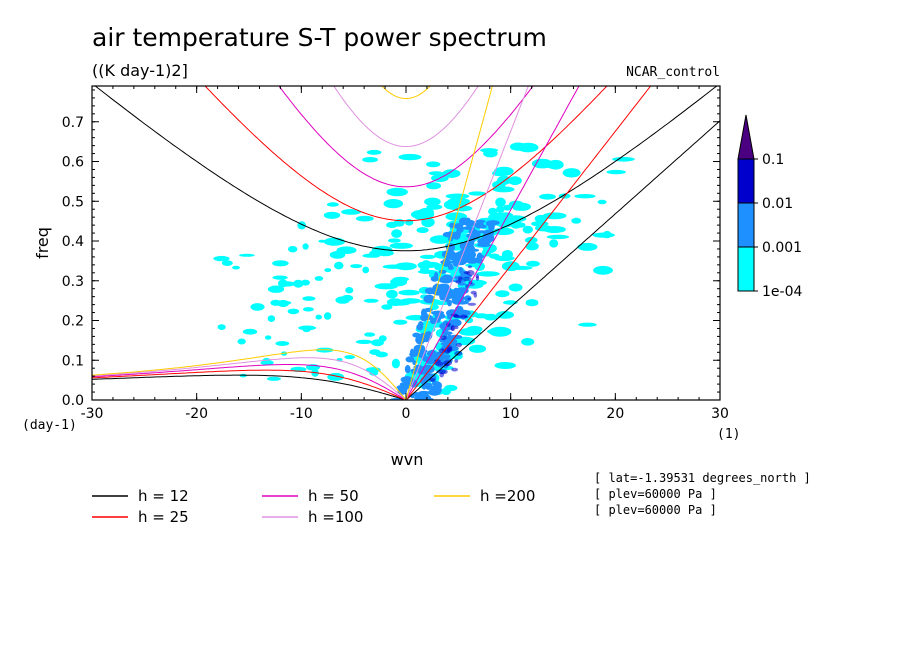  I want to click on x-tick-label: 30, so click(720, 414).